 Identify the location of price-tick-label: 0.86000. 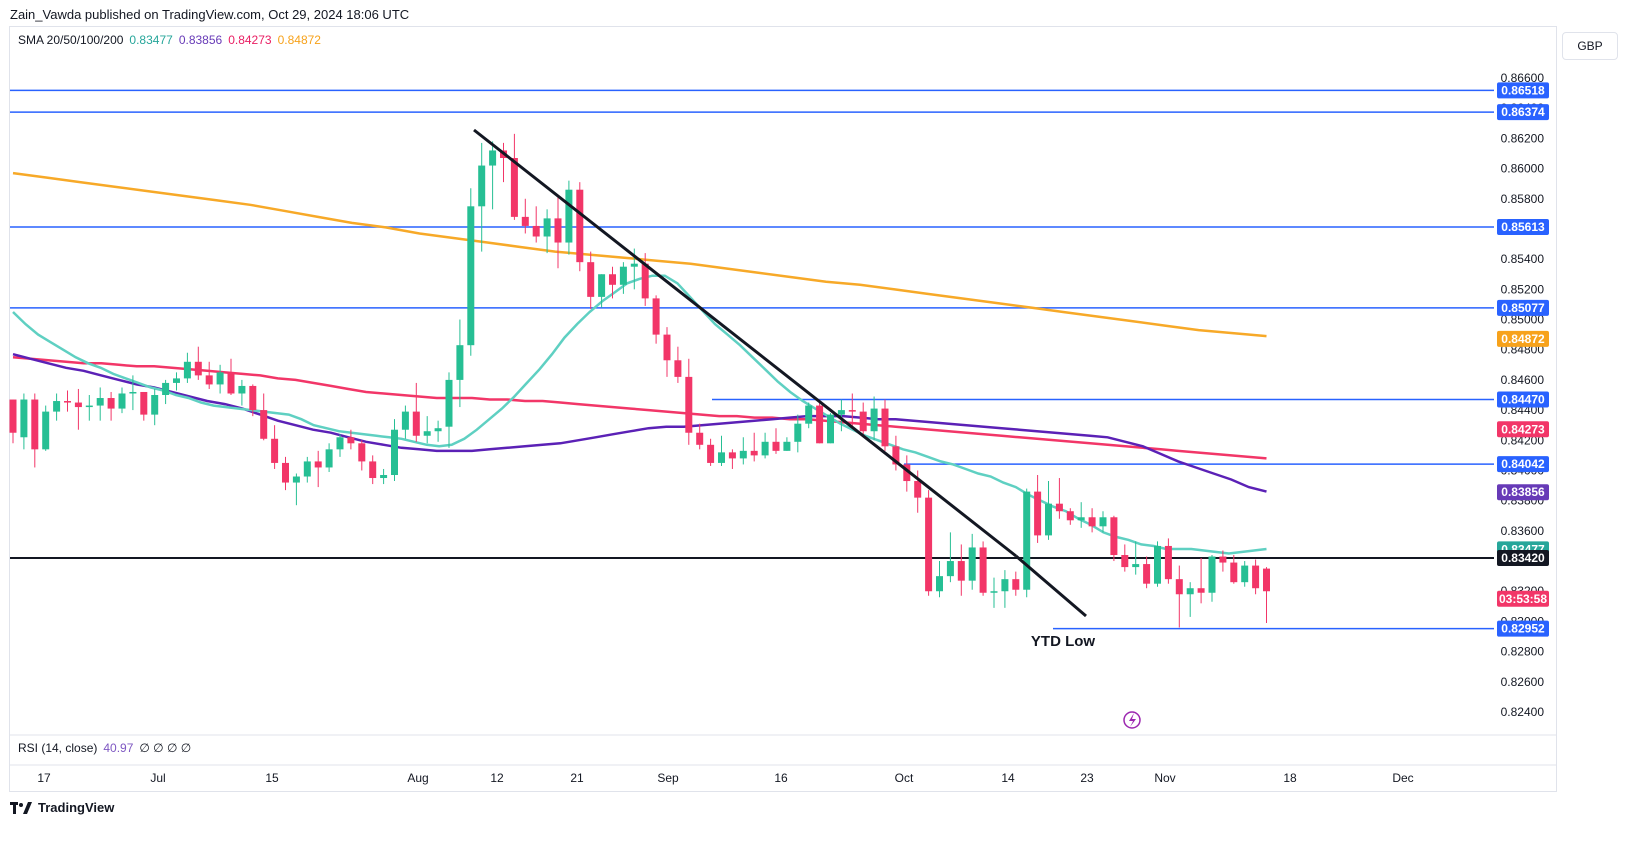
(1523, 169).